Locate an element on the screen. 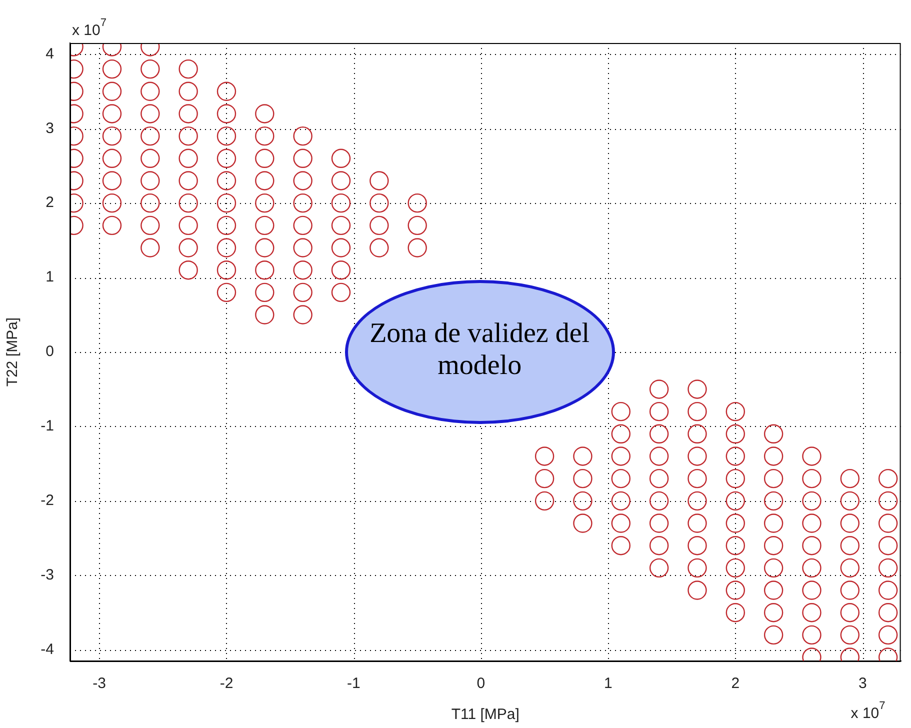 This screenshot has height=728, width=911. x-tick-label: 1 is located at coordinates (608, 683).